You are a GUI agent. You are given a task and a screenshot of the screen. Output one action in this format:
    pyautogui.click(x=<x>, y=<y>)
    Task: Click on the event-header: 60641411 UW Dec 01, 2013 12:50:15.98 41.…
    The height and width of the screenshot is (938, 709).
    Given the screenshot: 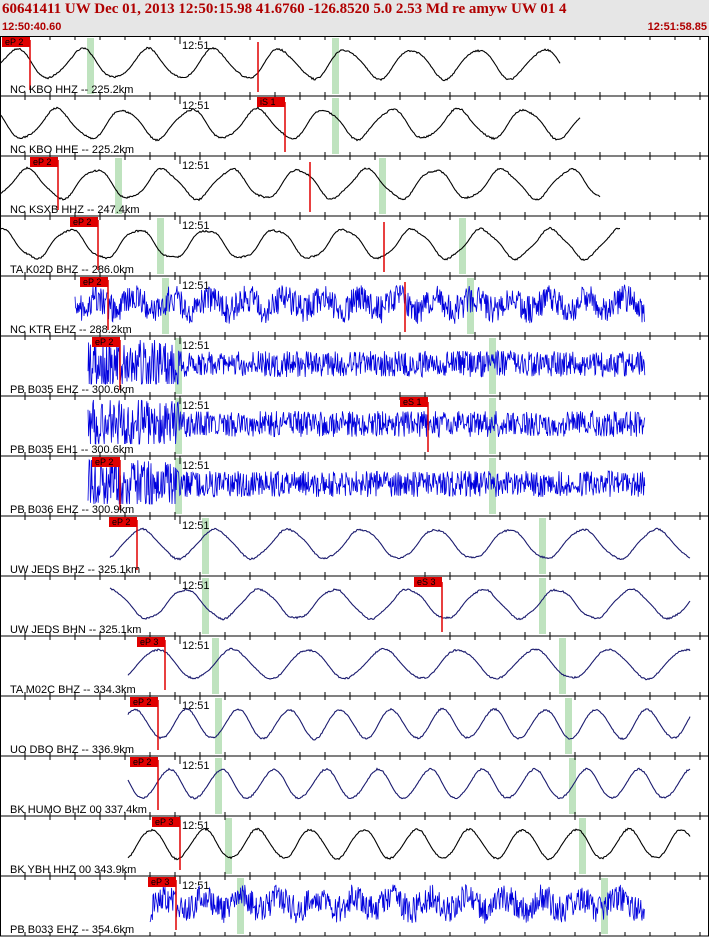 What is the action you would take?
    pyautogui.click(x=354, y=18)
    